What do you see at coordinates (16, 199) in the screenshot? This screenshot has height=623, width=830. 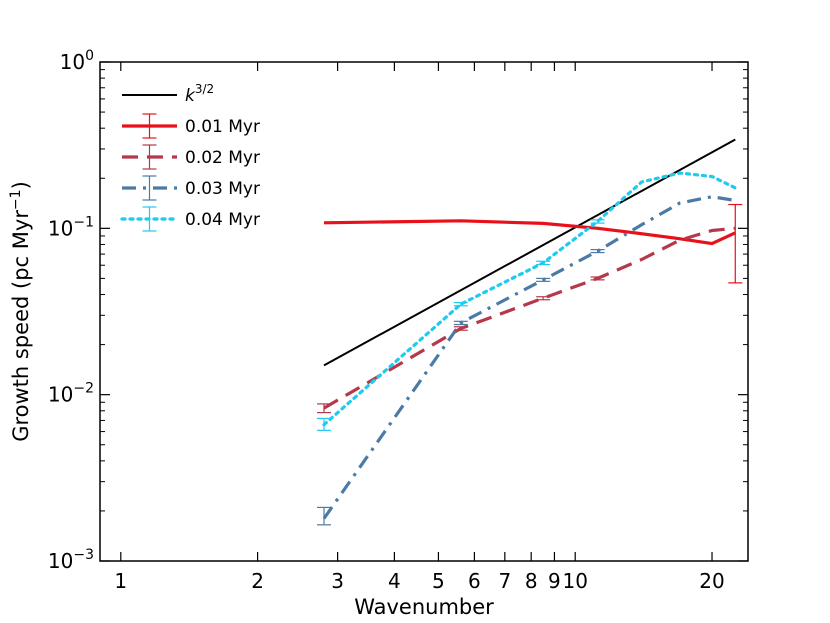 I see `y-axis-label-superscript: −1` at bounding box center [16, 199].